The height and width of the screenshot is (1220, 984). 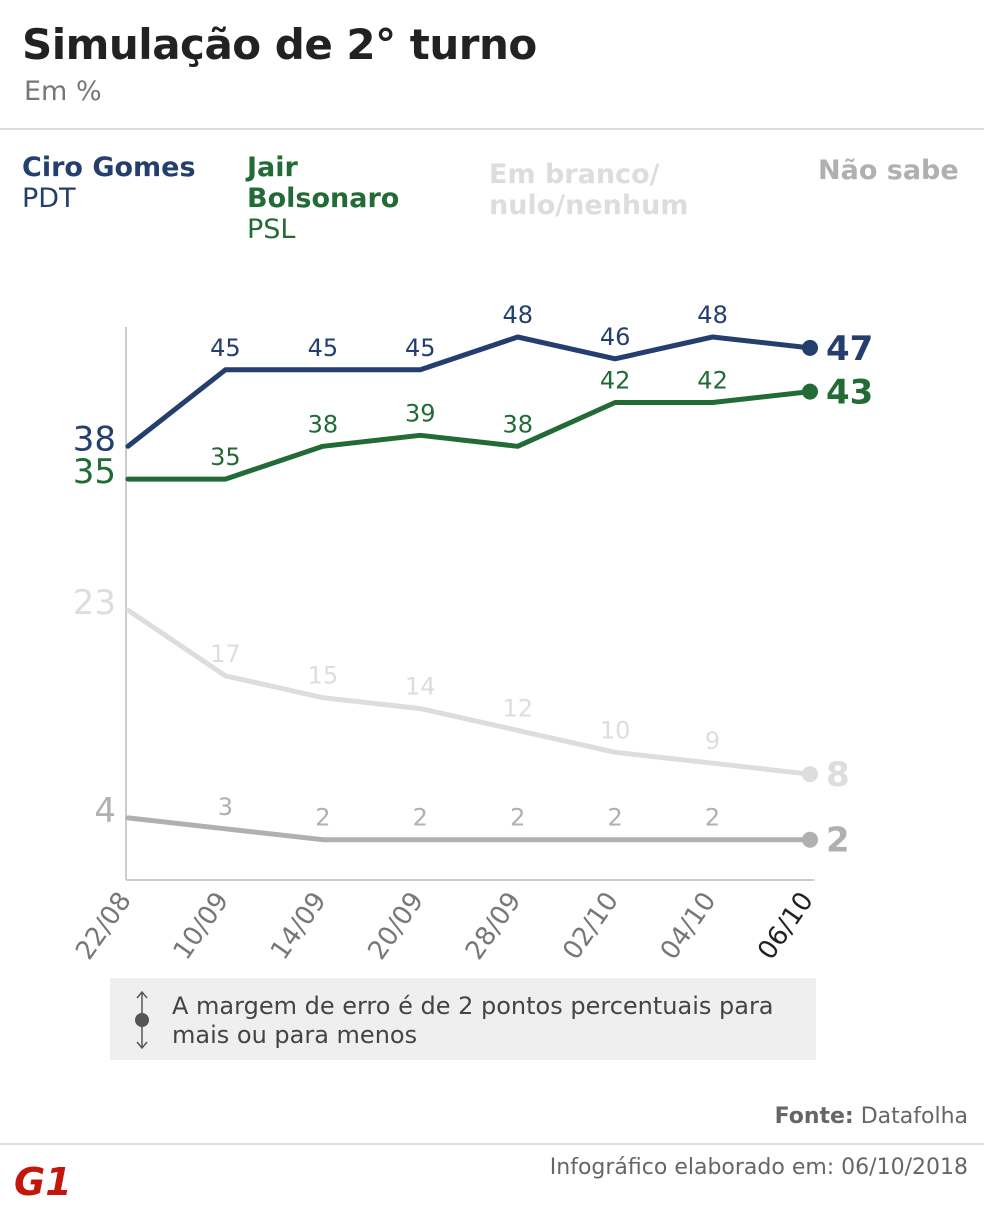 What do you see at coordinates (810, 347) in the screenshot?
I see `series-end-point-ciro` at bounding box center [810, 347].